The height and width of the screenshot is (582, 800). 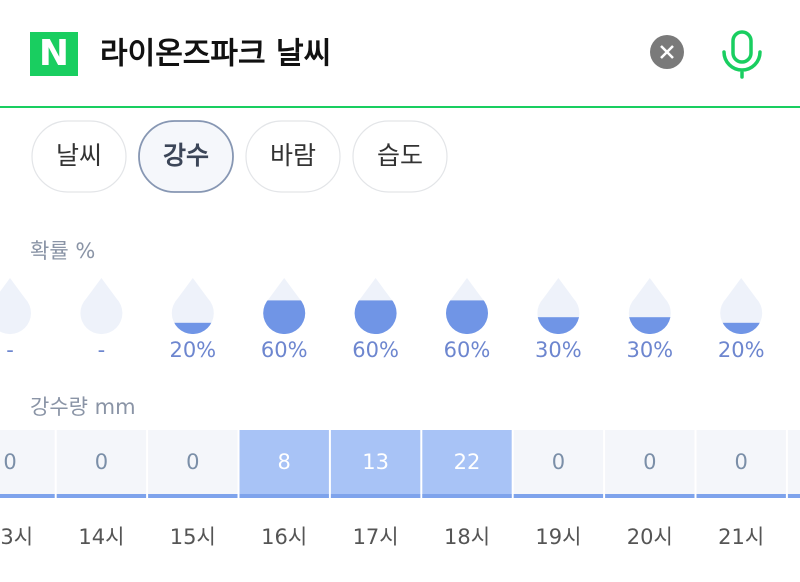 I want to click on precip-value: 13, so click(x=375, y=462).